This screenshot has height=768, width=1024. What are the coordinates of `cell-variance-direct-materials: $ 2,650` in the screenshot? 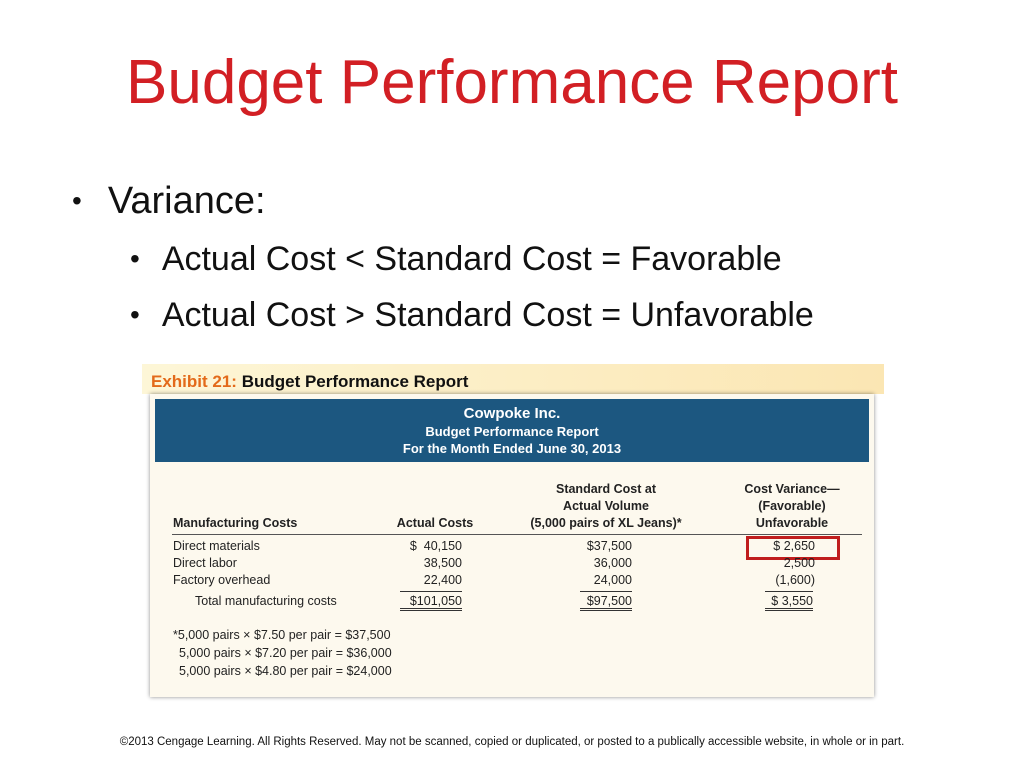 It's located at (794, 546).